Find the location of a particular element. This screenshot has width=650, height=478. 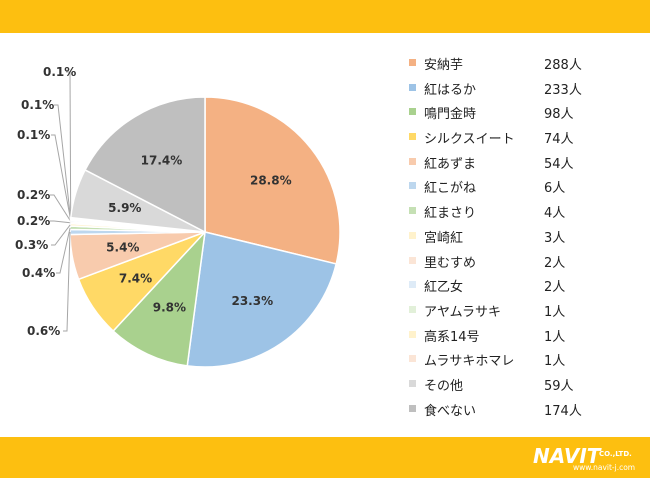

legend-label: 紅まさり is located at coordinates (450, 214).